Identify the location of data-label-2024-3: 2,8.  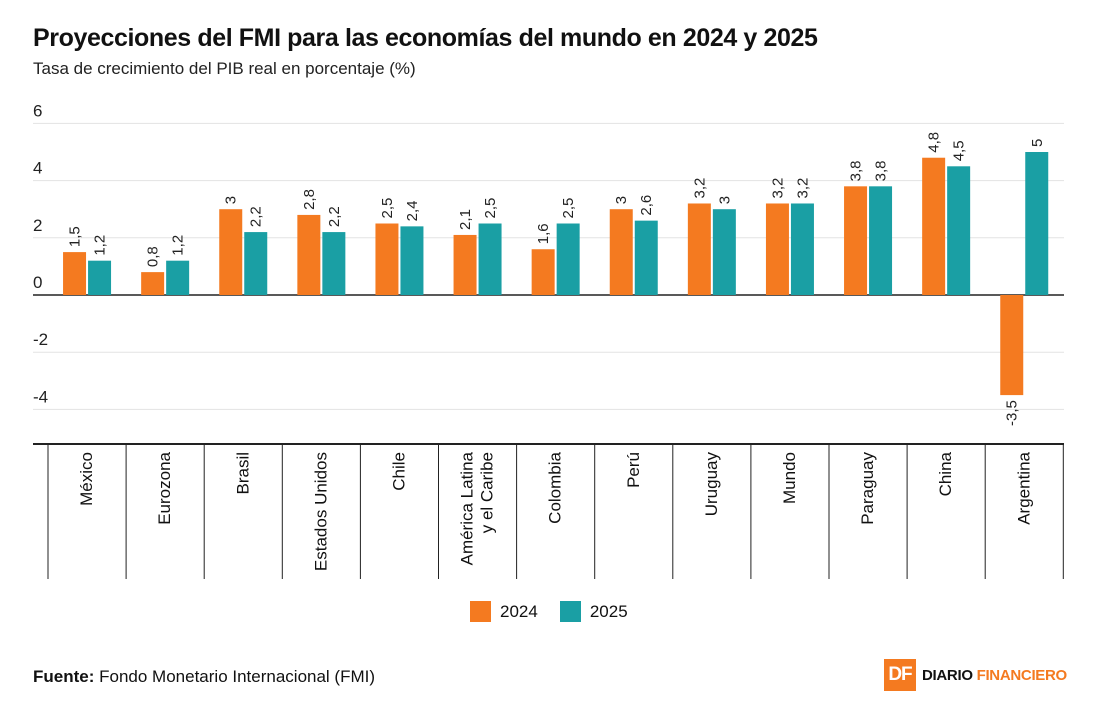
(309, 199).